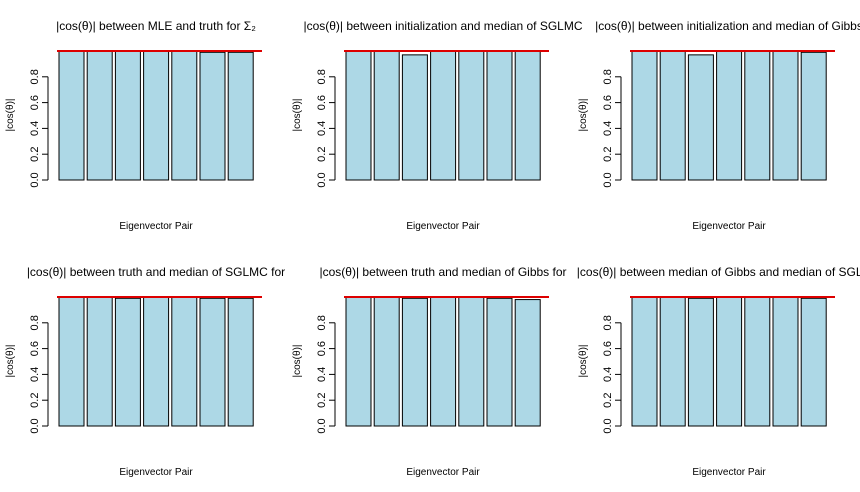 This screenshot has width=860, height=492. Describe the element at coordinates (156, 26) in the screenshot. I see `panel-title: |cos(θ)| between MLE and truth for Σ₂` at that location.